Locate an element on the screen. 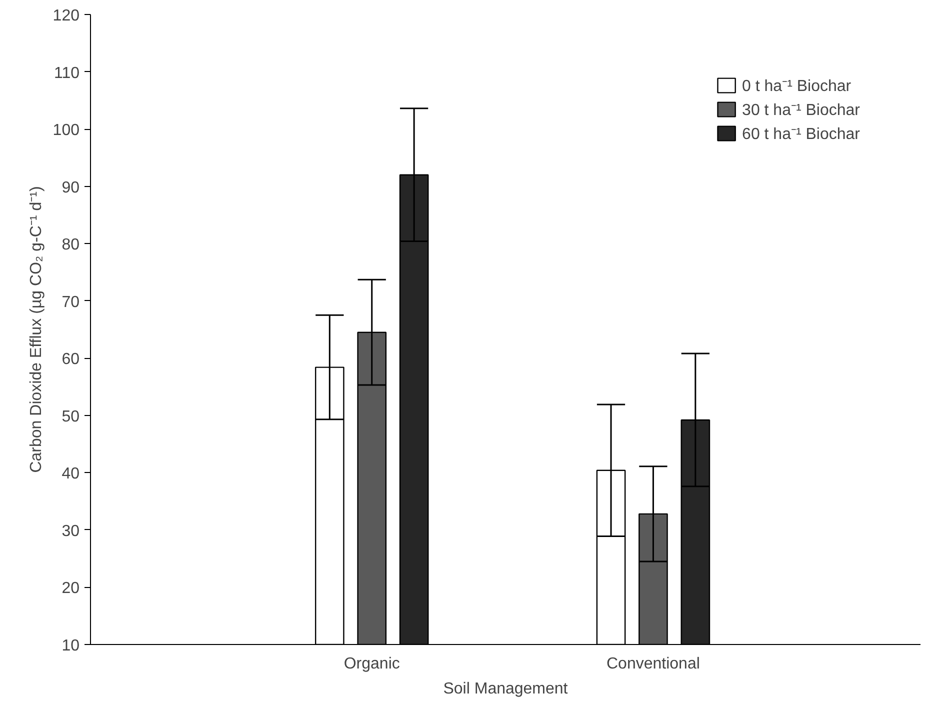  y-tick-label: 20 is located at coordinates (71, 589).